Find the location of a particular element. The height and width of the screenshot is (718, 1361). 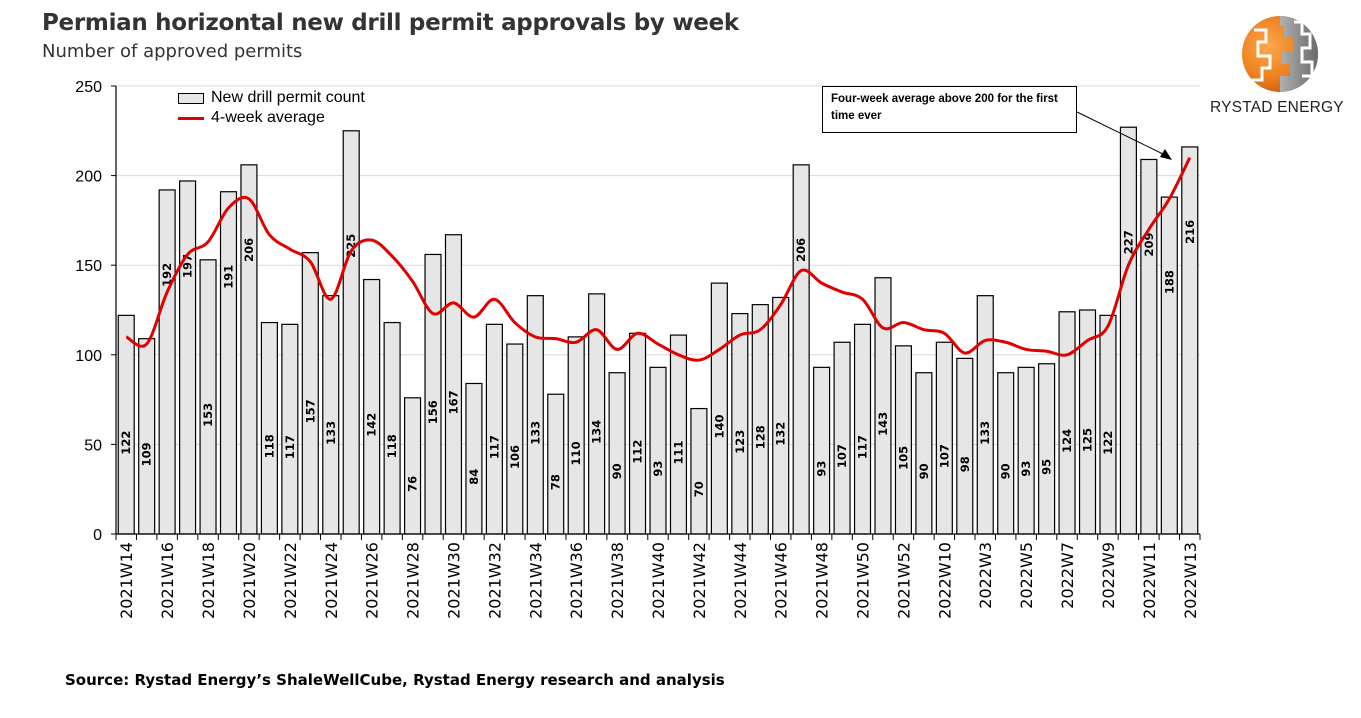

x-tick-label: 2021W48 is located at coordinates (822, 580).